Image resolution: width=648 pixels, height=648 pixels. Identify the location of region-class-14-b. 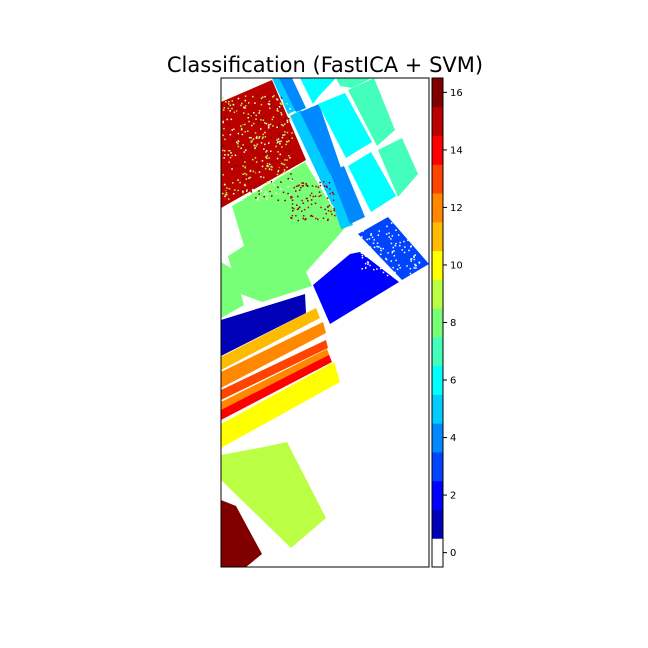
(276, 387).